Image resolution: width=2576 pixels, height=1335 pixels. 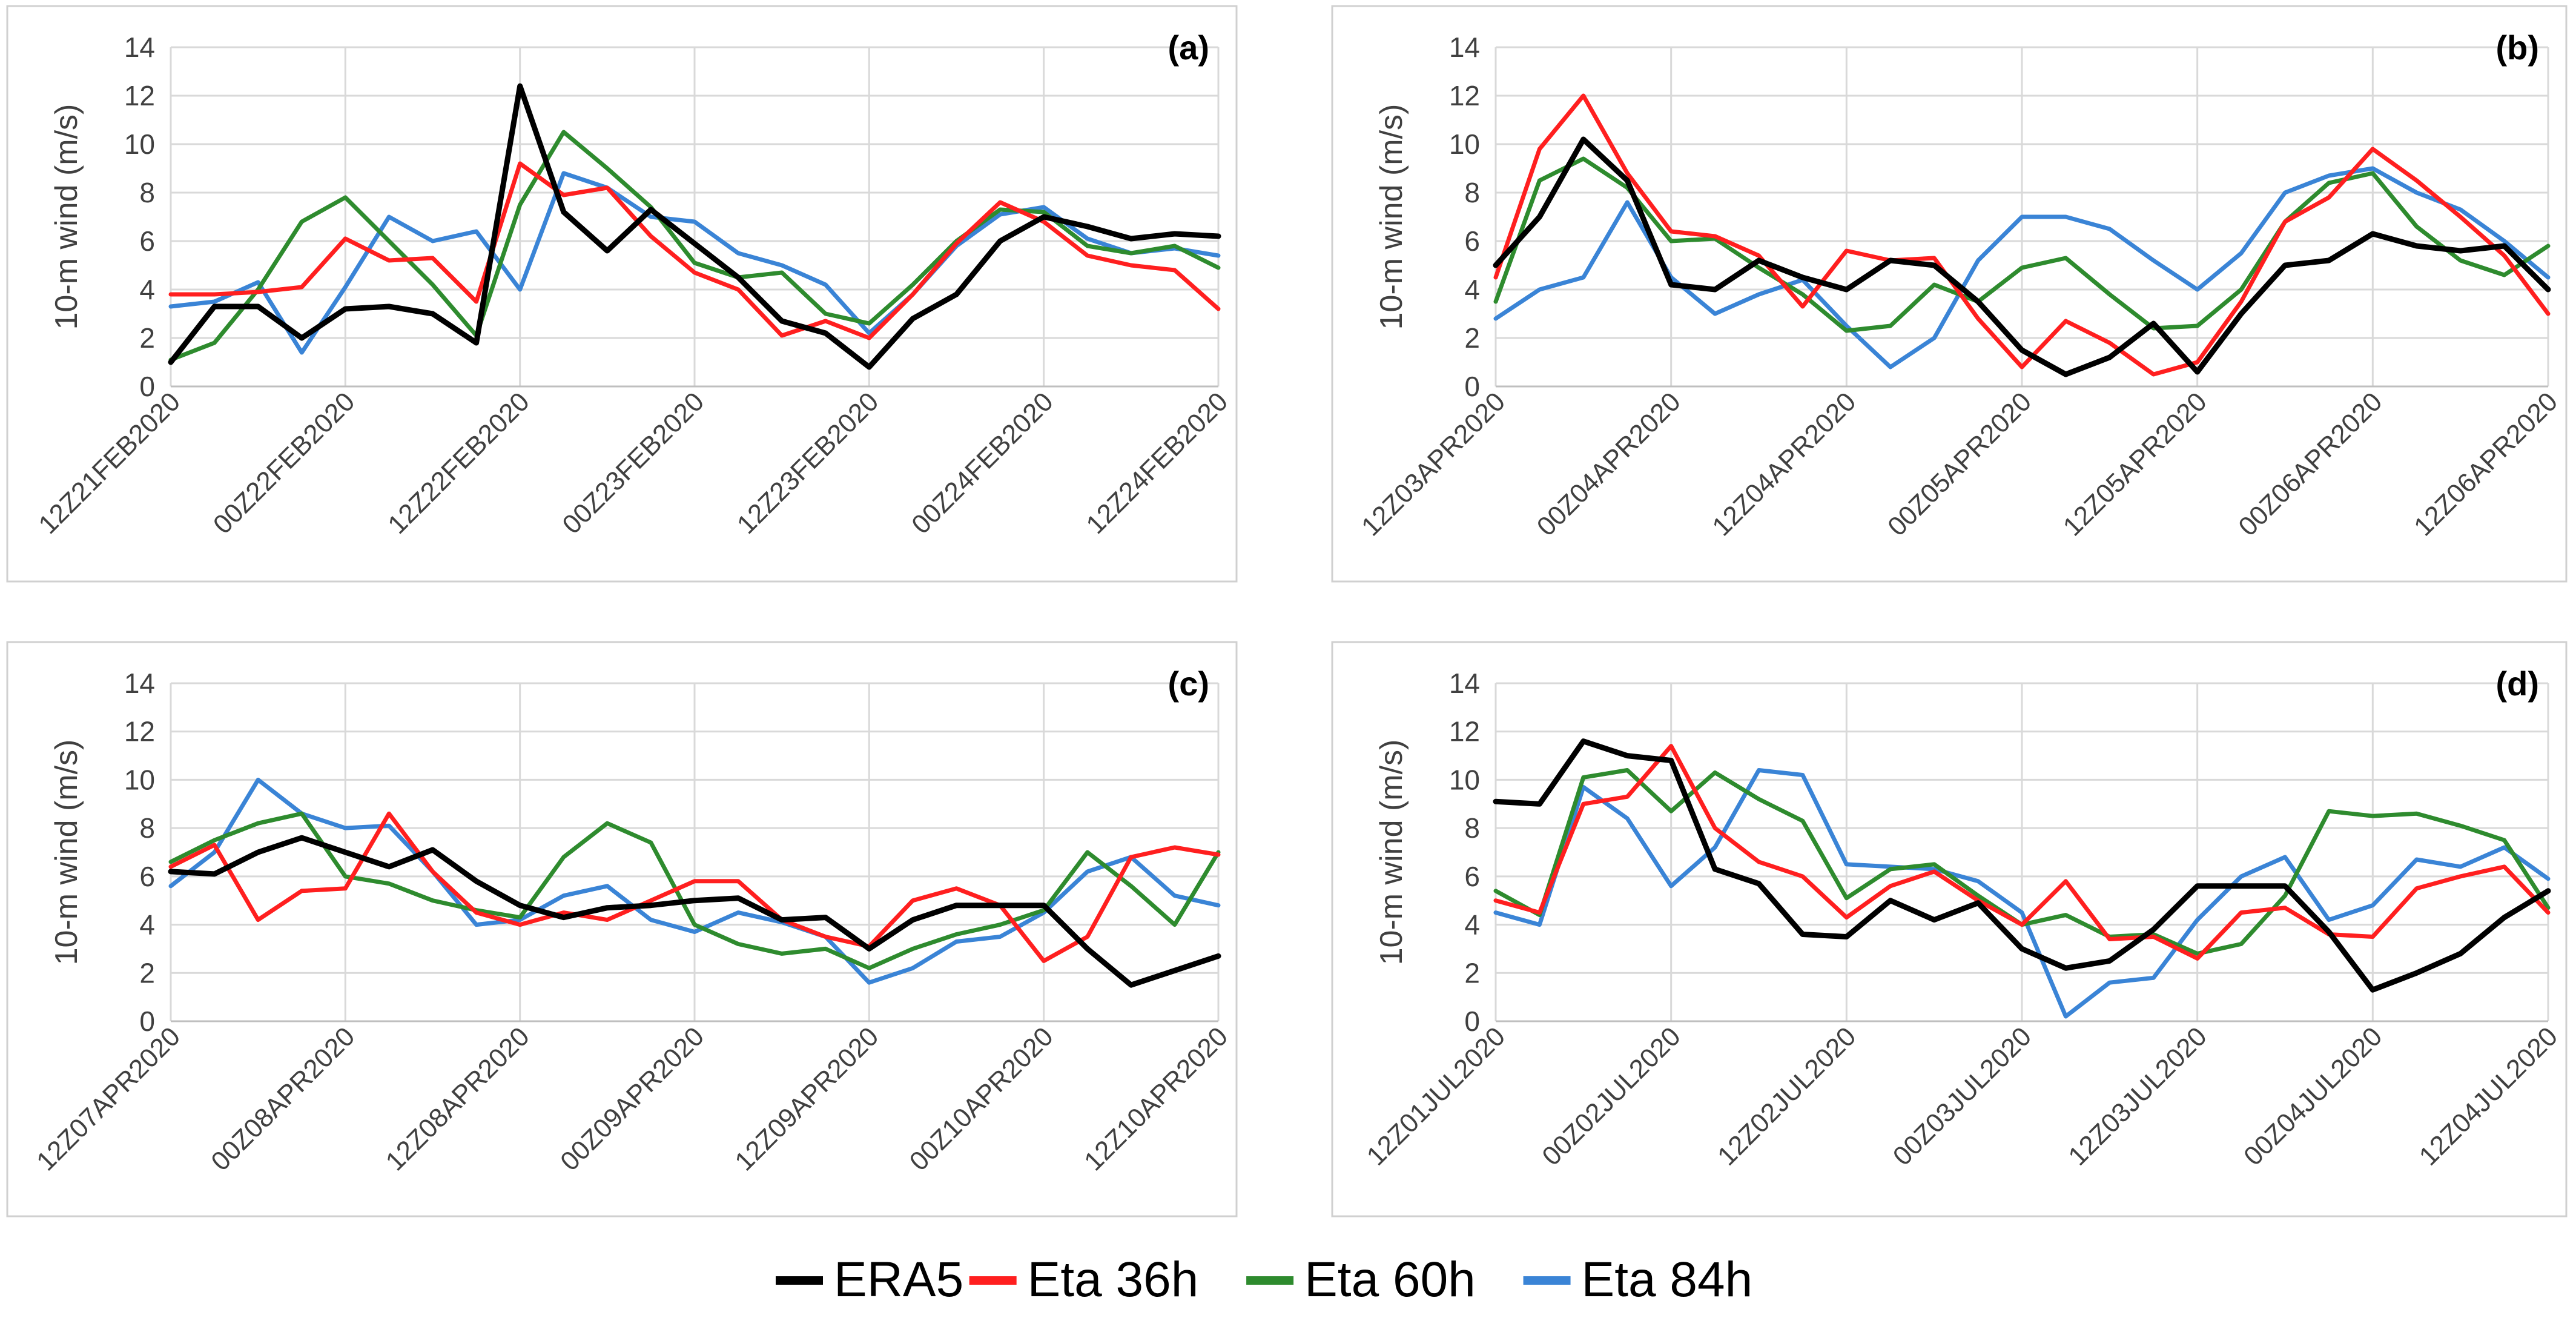 What do you see at coordinates (1113, 1280) in the screenshot?
I see `legend-label-eta-36h: Eta 36h` at bounding box center [1113, 1280].